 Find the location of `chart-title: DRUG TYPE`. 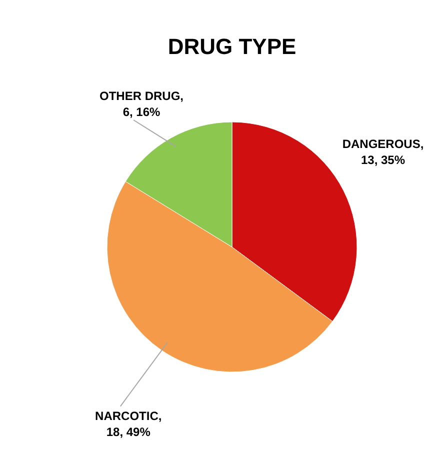

chart-title: DRUG TYPE is located at coordinates (232, 46).